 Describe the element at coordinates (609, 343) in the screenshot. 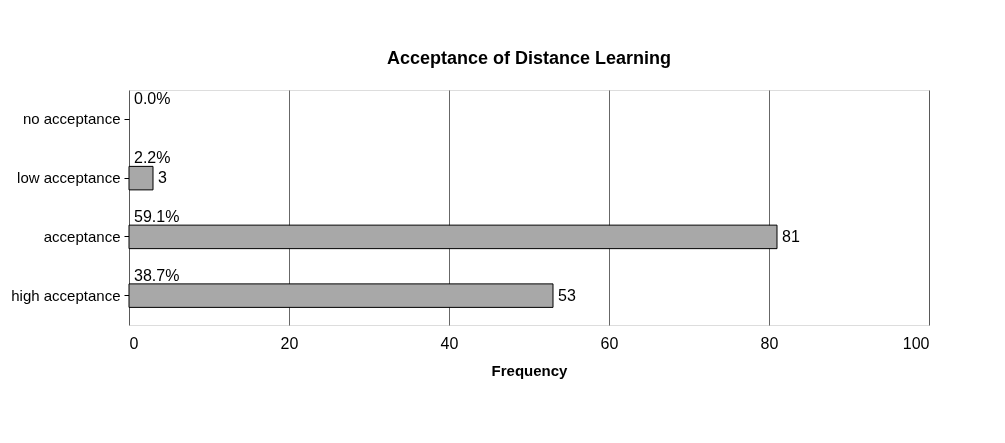

I see `x-tick-label: 60` at that location.